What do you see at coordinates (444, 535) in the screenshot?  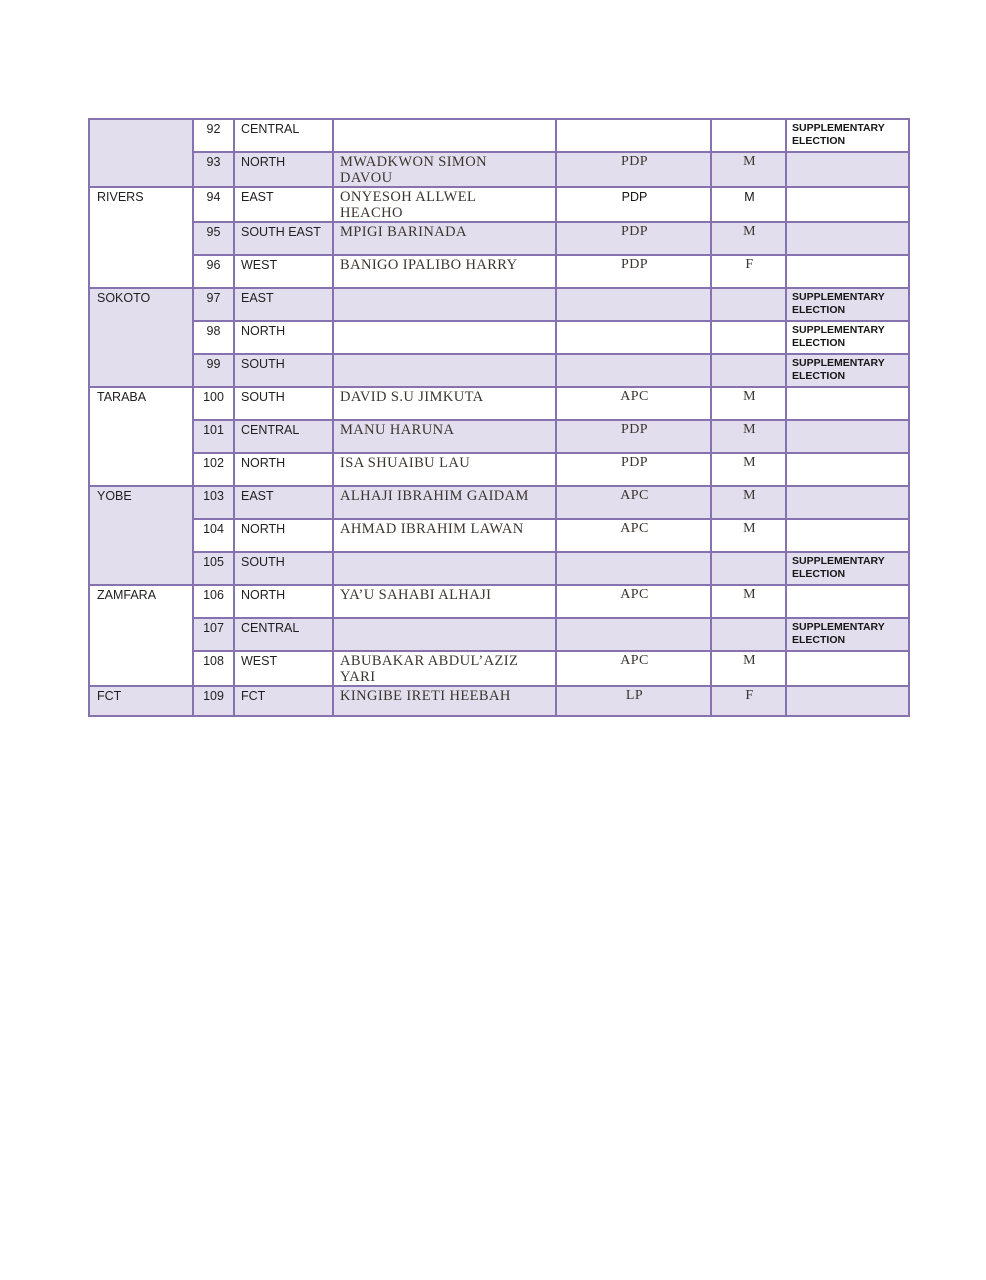 I see `candidate-name-cell: AHMAD IBRAHIM LAWAN` at bounding box center [444, 535].